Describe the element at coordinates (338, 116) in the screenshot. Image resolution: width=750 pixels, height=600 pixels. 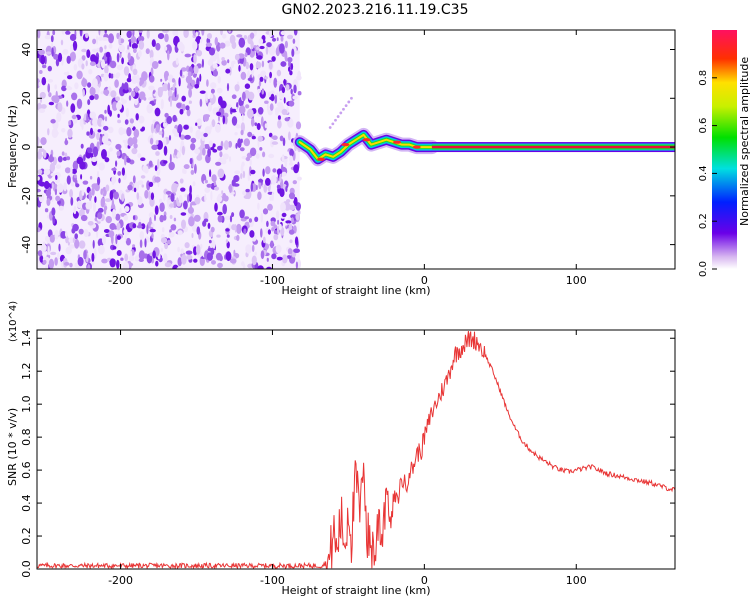
I see `spur-point` at that location.